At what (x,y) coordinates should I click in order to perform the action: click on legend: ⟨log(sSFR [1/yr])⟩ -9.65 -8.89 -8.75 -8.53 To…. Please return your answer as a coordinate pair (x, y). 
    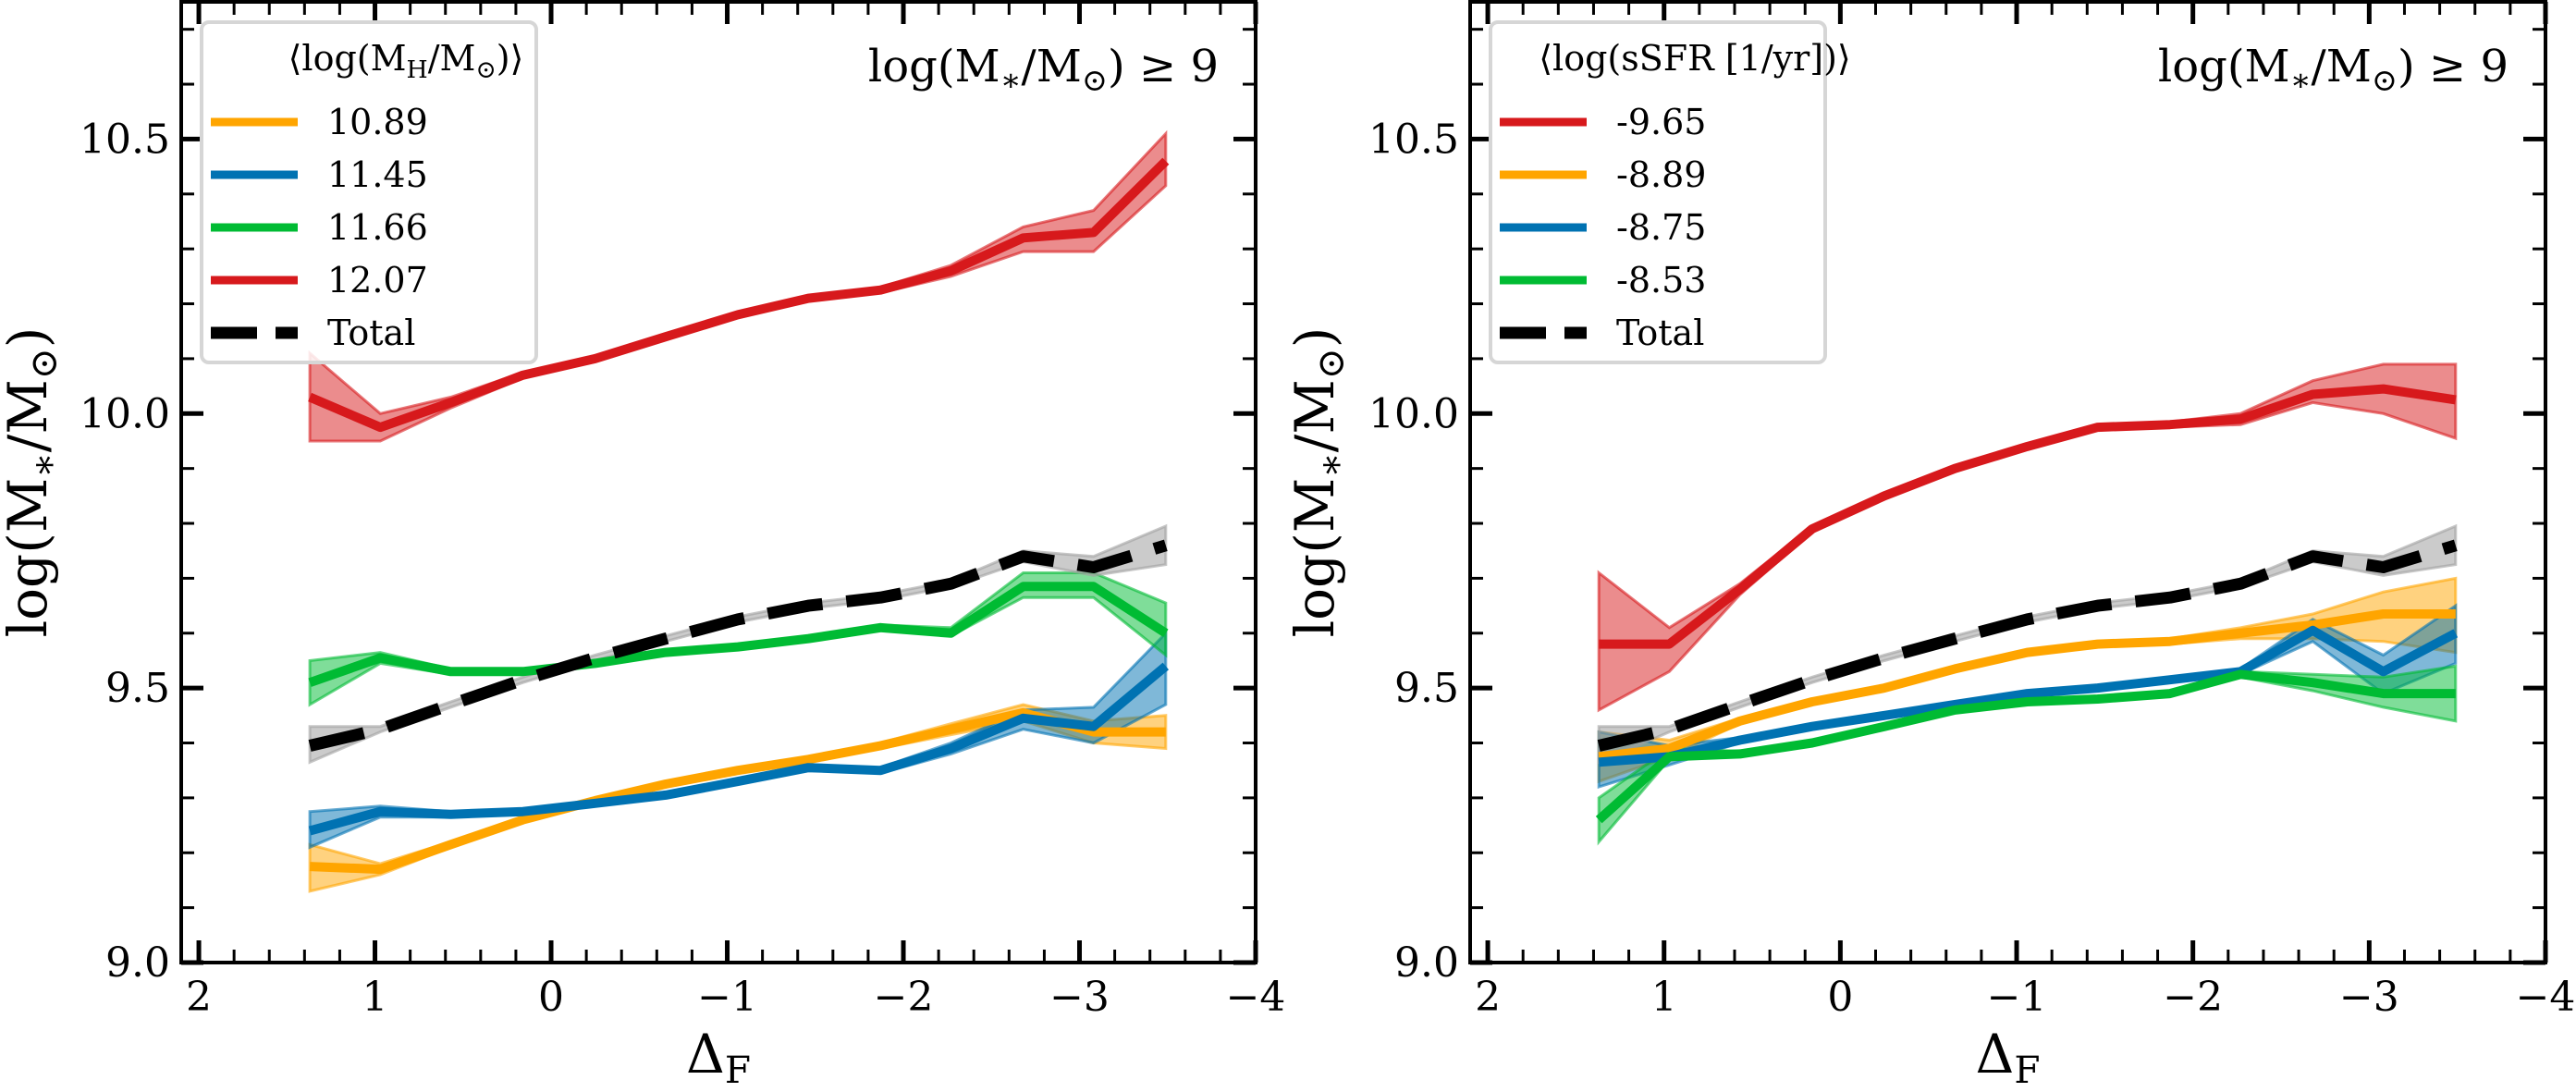
    Looking at the image, I should click on (1670, 192).